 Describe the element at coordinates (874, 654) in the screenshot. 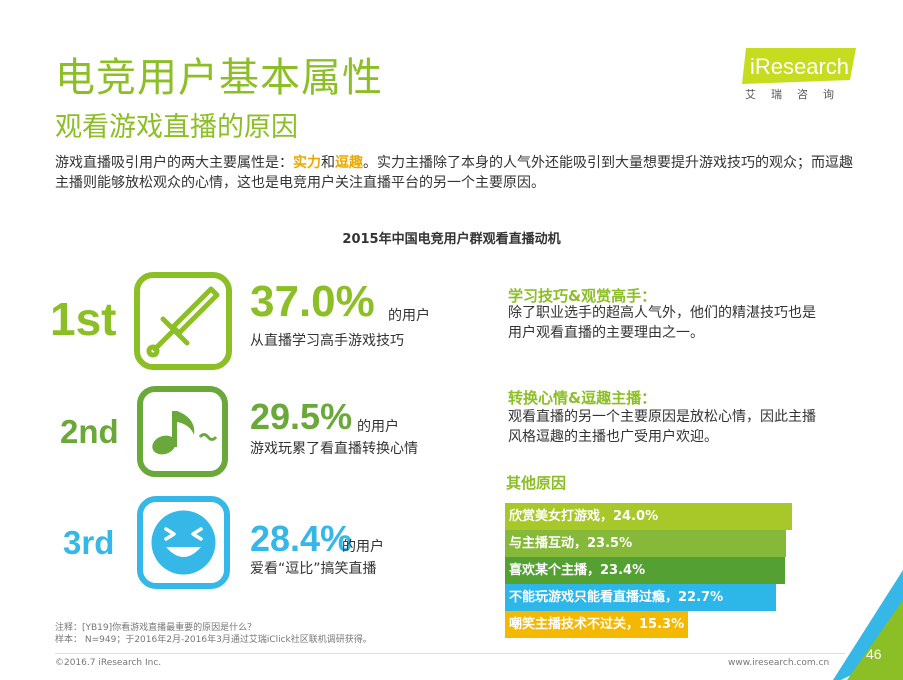

I see `page-number: 46` at that location.